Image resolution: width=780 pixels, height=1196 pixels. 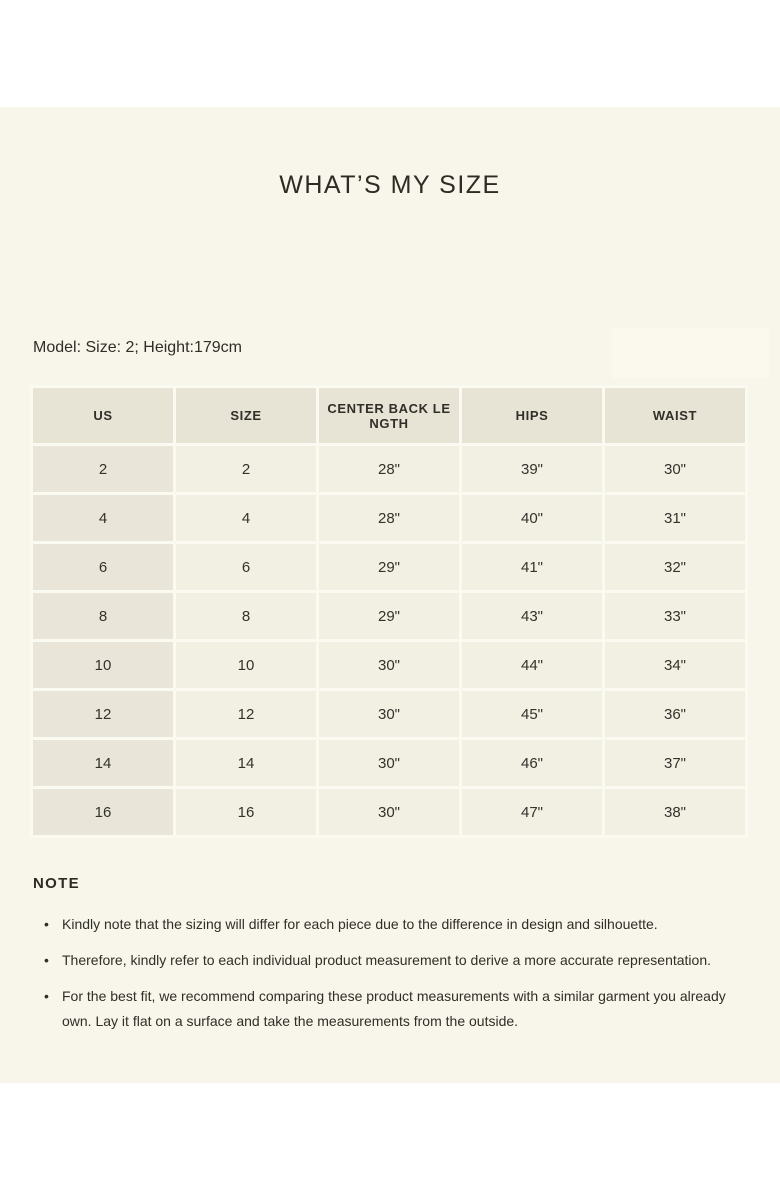 What do you see at coordinates (532, 665) in the screenshot?
I see `size-cell-hips: 44"` at bounding box center [532, 665].